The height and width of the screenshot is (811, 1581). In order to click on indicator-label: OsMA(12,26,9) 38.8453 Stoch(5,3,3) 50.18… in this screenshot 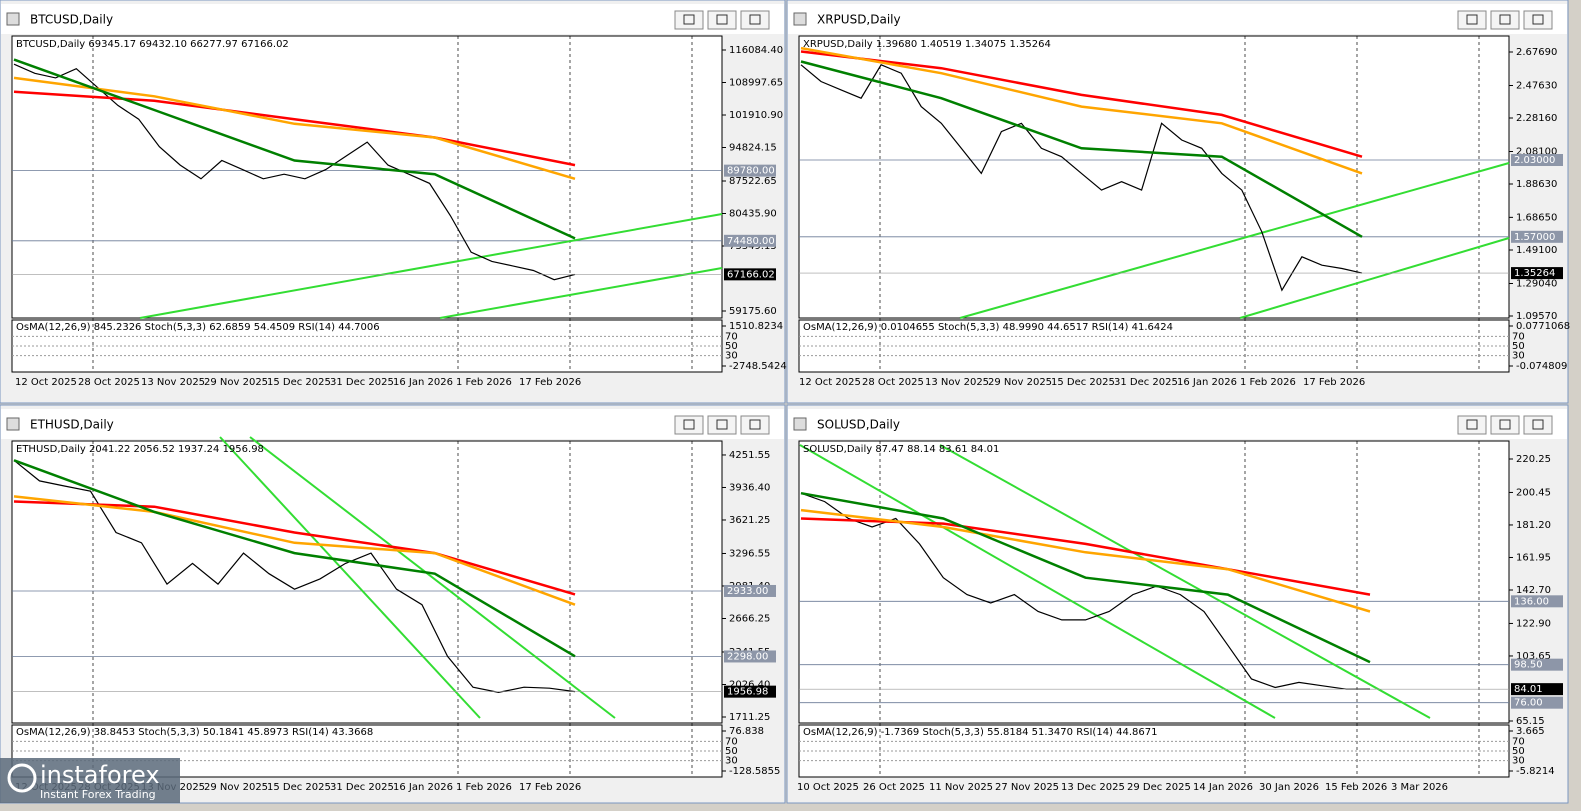, I will do `click(194, 732)`.